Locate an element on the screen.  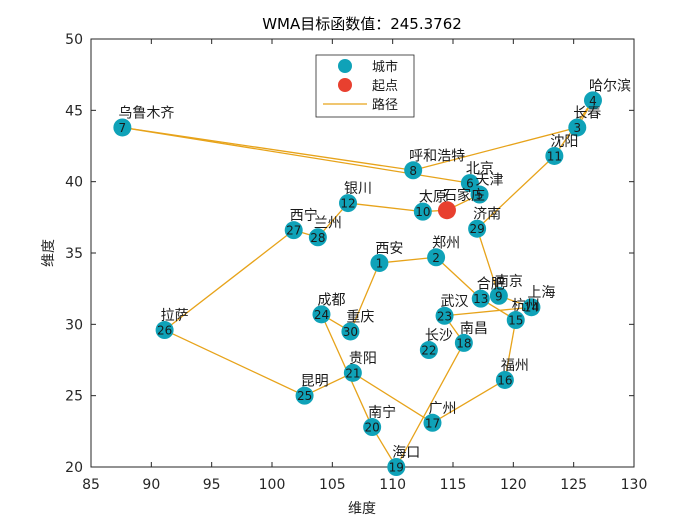
x-tick-label: 120 is located at coordinates (513, 485).